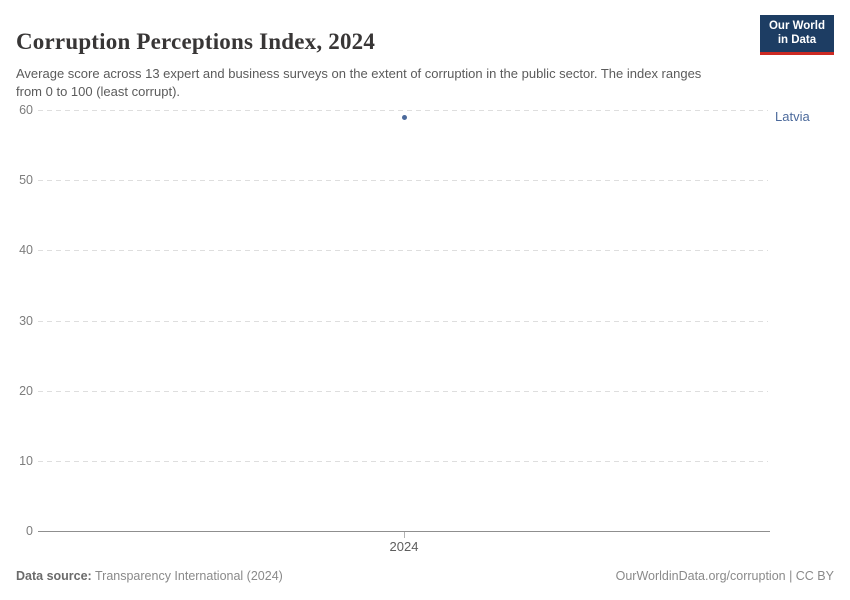 This screenshot has width=850, height=600. Describe the element at coordinates (797, 39) in the screenshot. I see `owid-logo-line2: in Data` at that location.